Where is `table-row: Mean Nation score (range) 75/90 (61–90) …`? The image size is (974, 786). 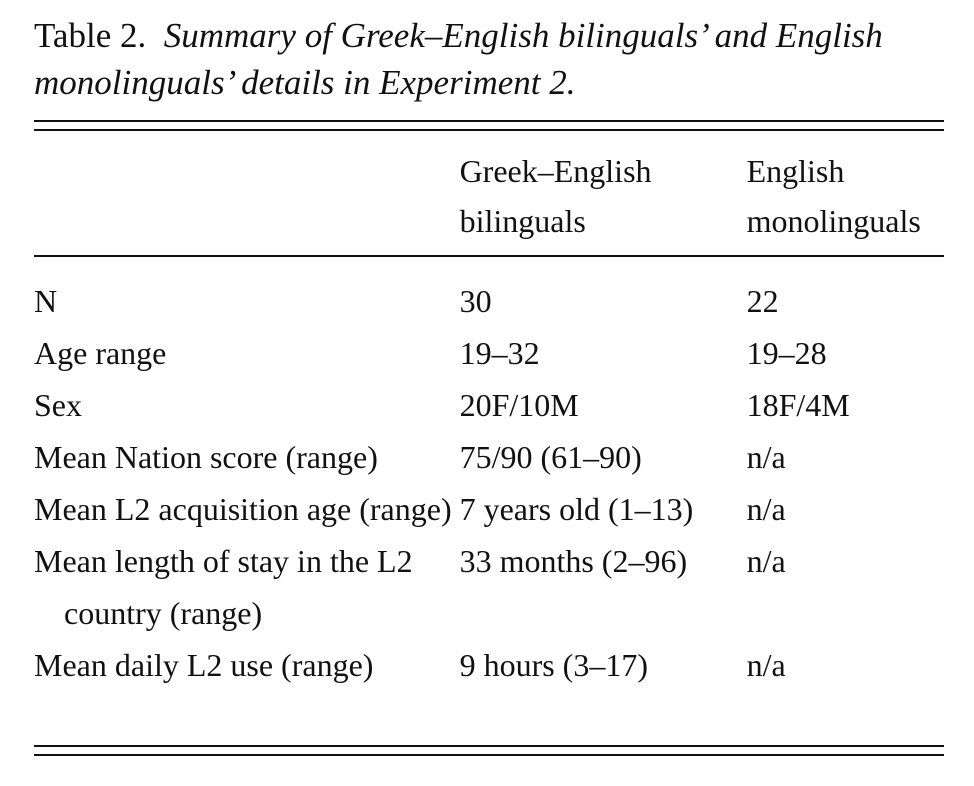
table-row: Mean Nation score (range) 75/90 (61–90) … is located at coordinates (489, 457).